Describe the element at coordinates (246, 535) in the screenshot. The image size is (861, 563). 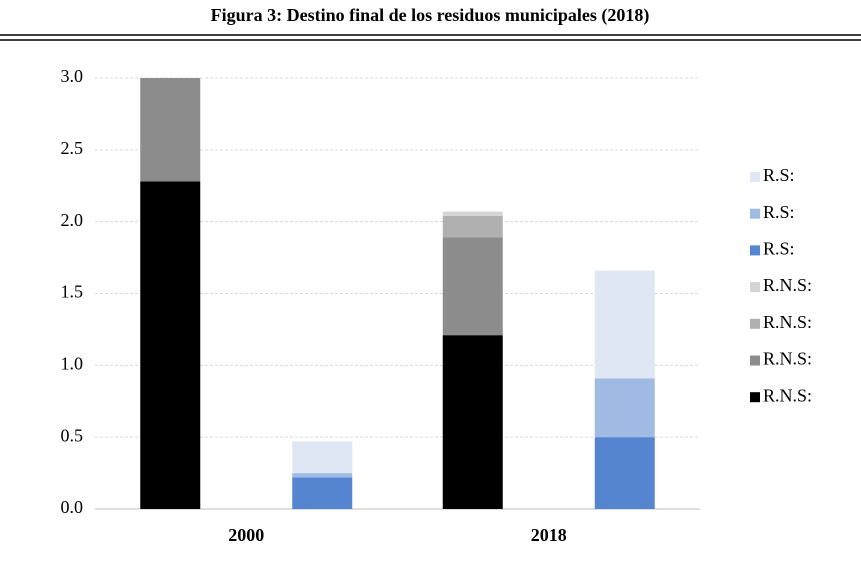
I see `x-tick-label: 2000` at that location.